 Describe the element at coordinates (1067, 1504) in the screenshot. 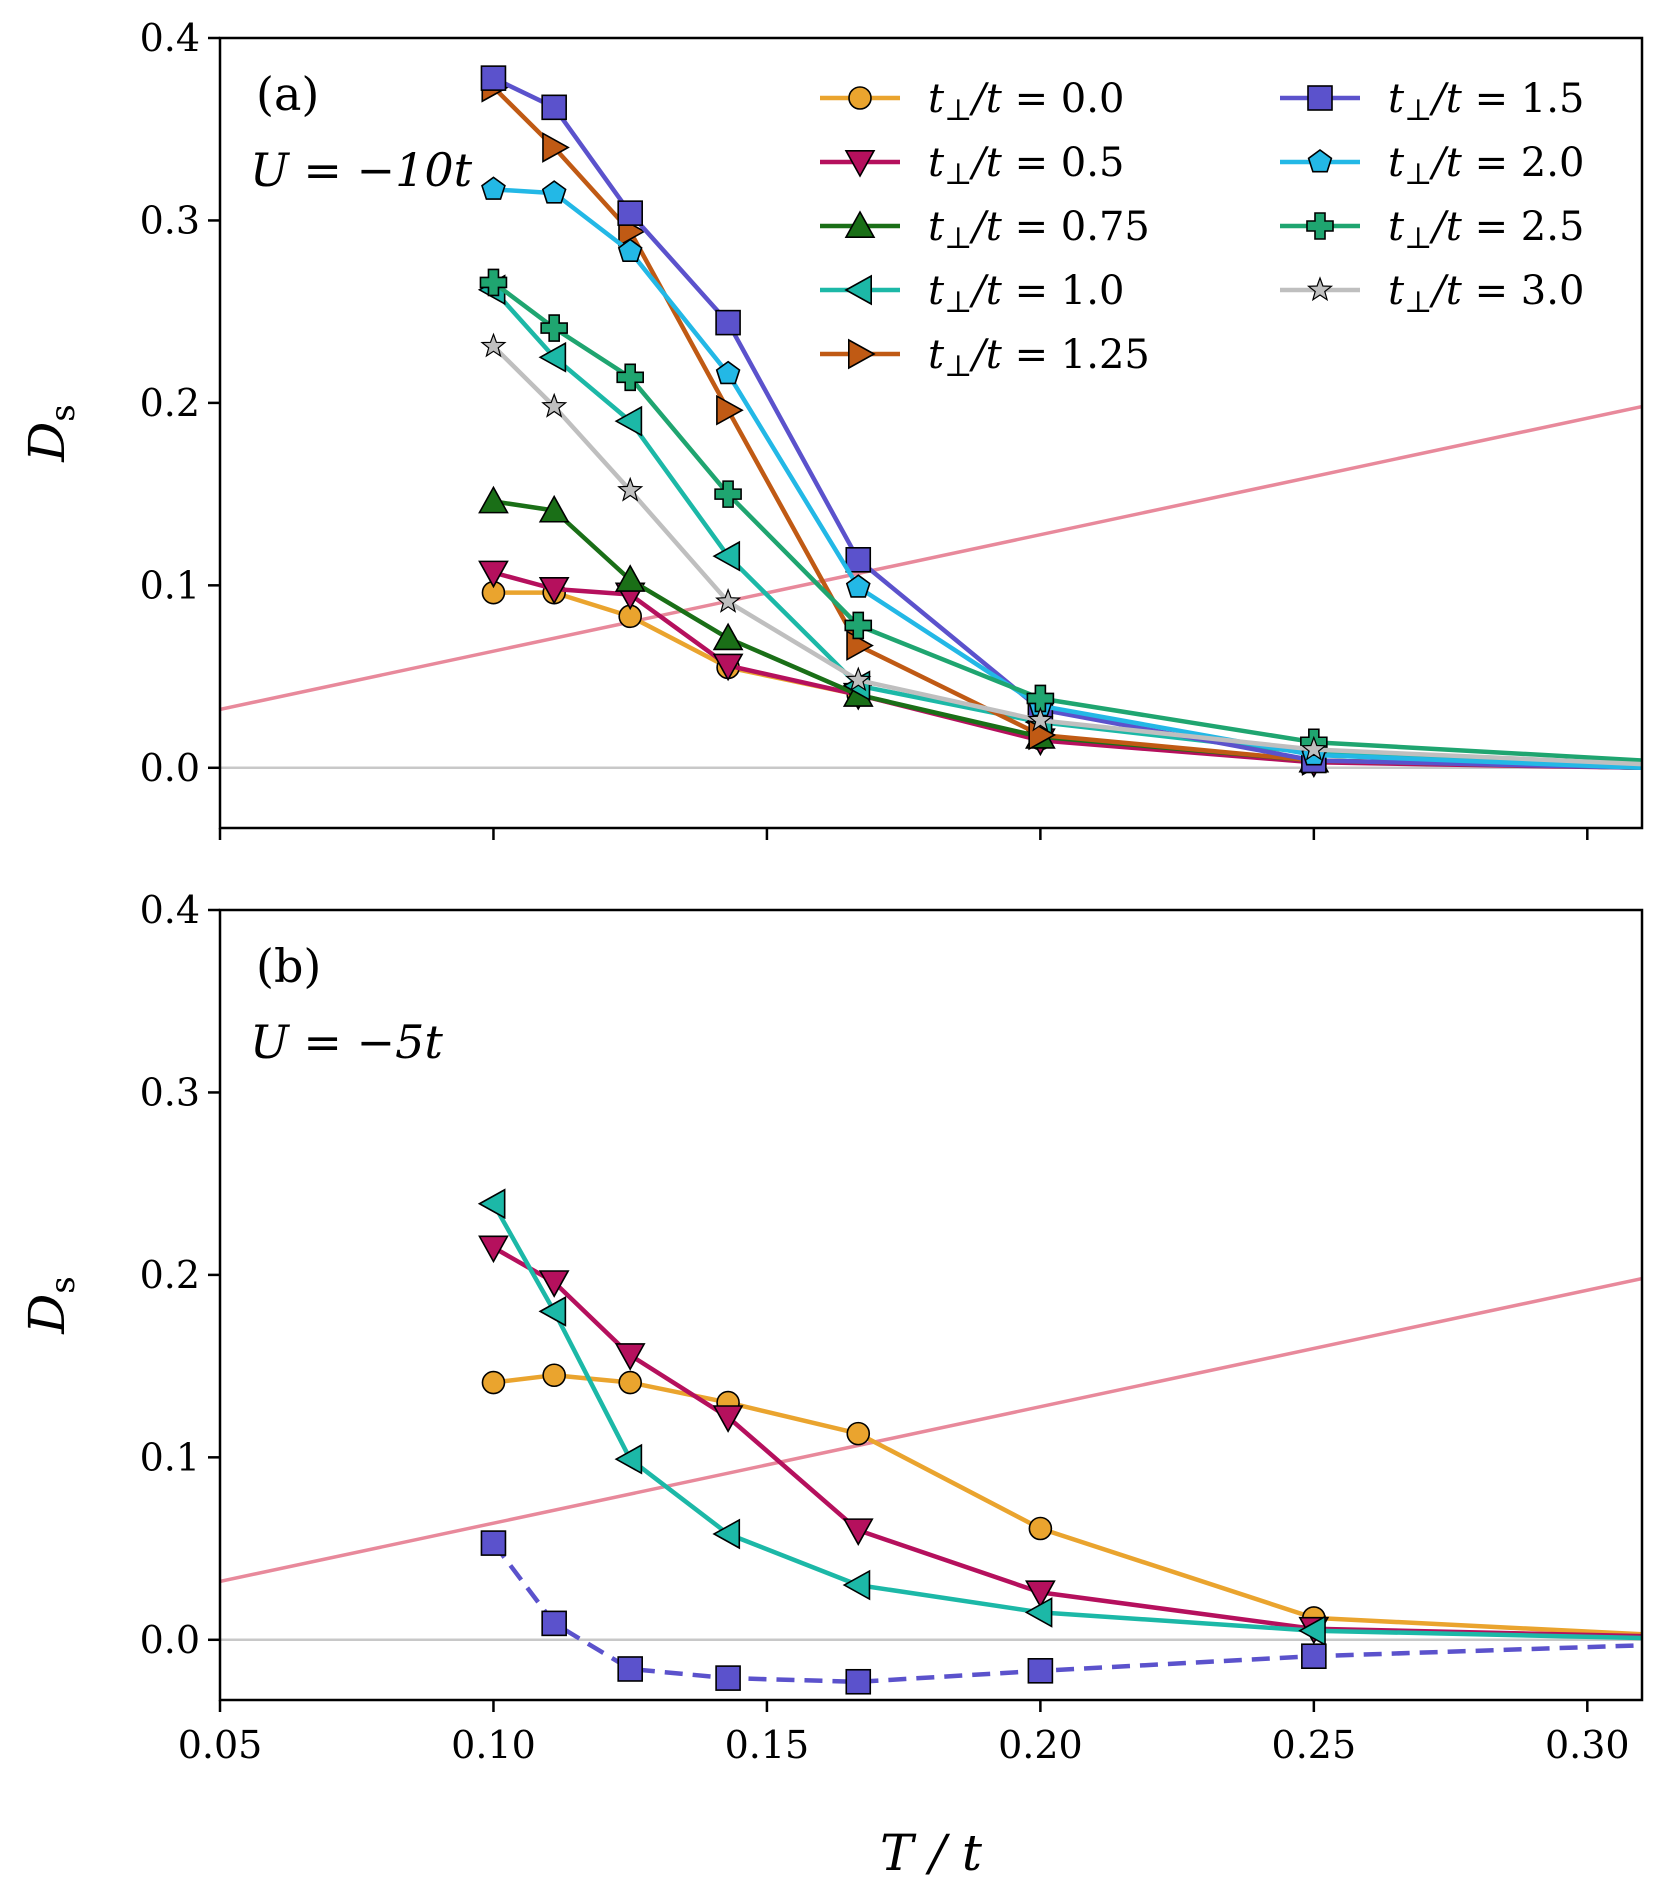

I see `series-line-0.0` at that location.